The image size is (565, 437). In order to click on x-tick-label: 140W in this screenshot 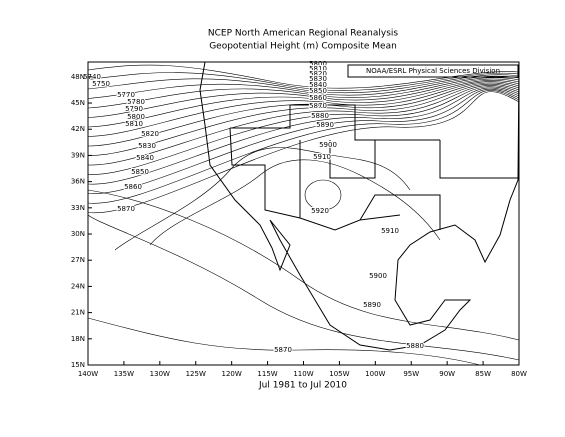, I will do `click(88, 374)`.